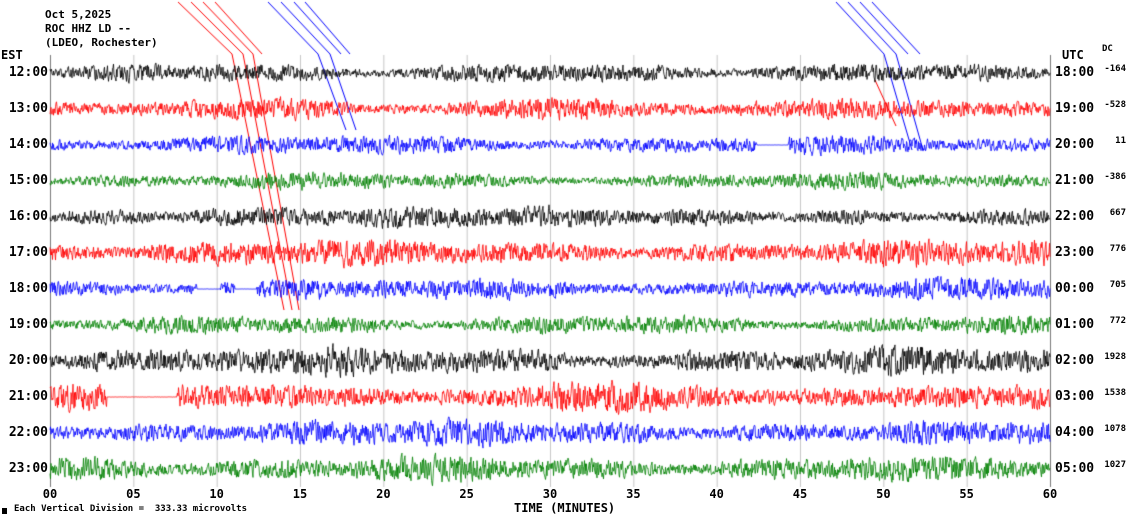 This screenshot has height=519, width=1130. Describe the element at coordinates (1115, 429) in the screenshot. I see `row-dc-offset: 1078` at that location.